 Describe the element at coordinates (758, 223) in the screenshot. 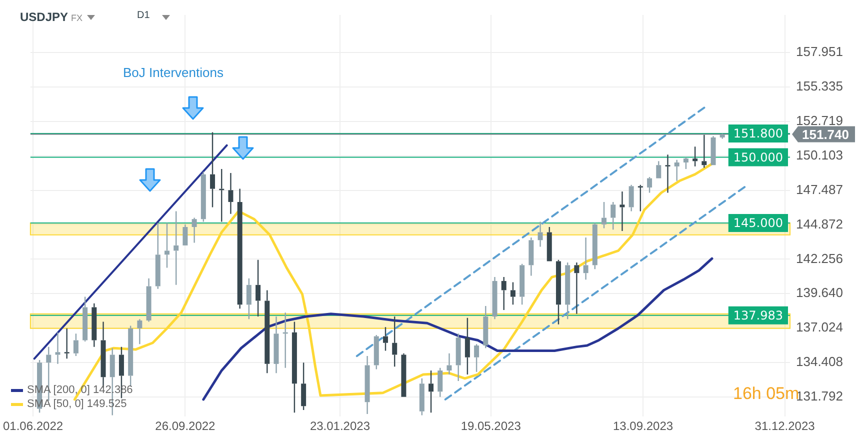

I see `ref-line-label: 145.000` at that location.